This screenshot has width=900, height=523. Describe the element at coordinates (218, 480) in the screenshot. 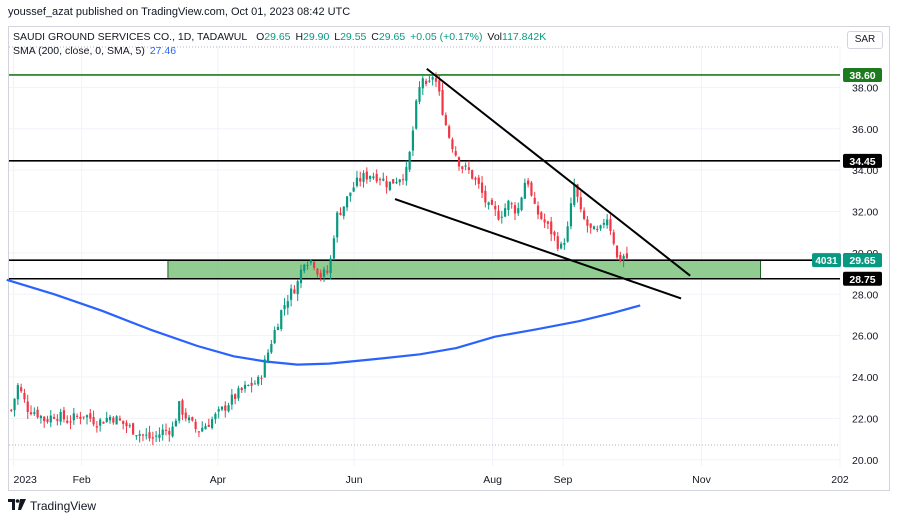

I see `x-tick-label: Apr` at that location.